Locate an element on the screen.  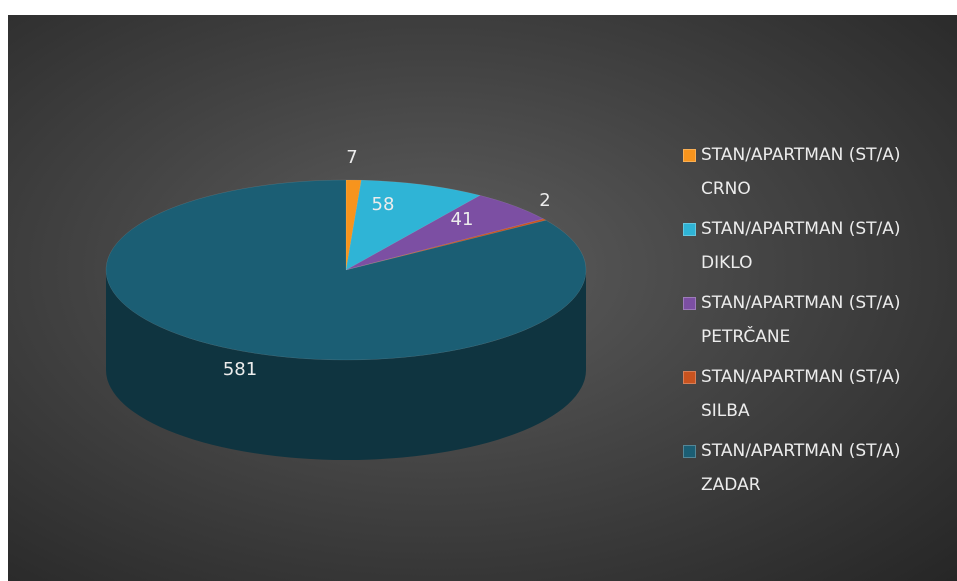
data-label: 58 is located at coordinates (383, 204).